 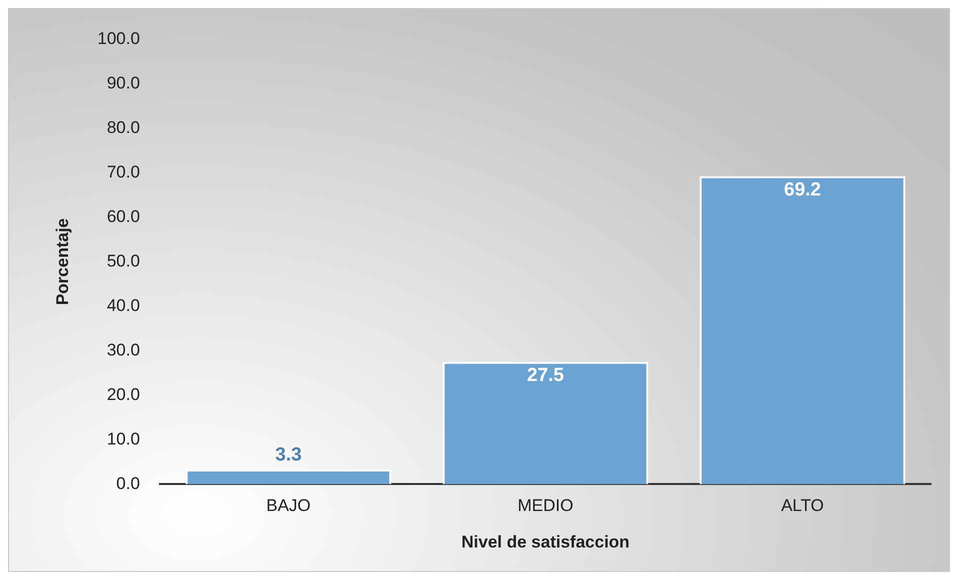 I want to click on x-tick-label: BAJO, so click(x=288, y=506).